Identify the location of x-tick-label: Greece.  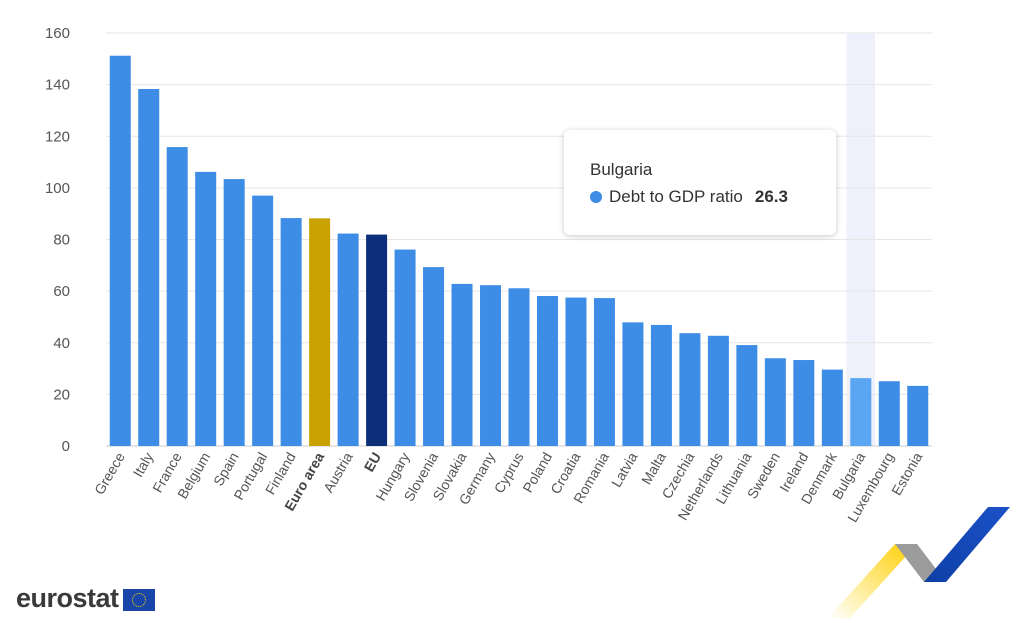
(109, 473).